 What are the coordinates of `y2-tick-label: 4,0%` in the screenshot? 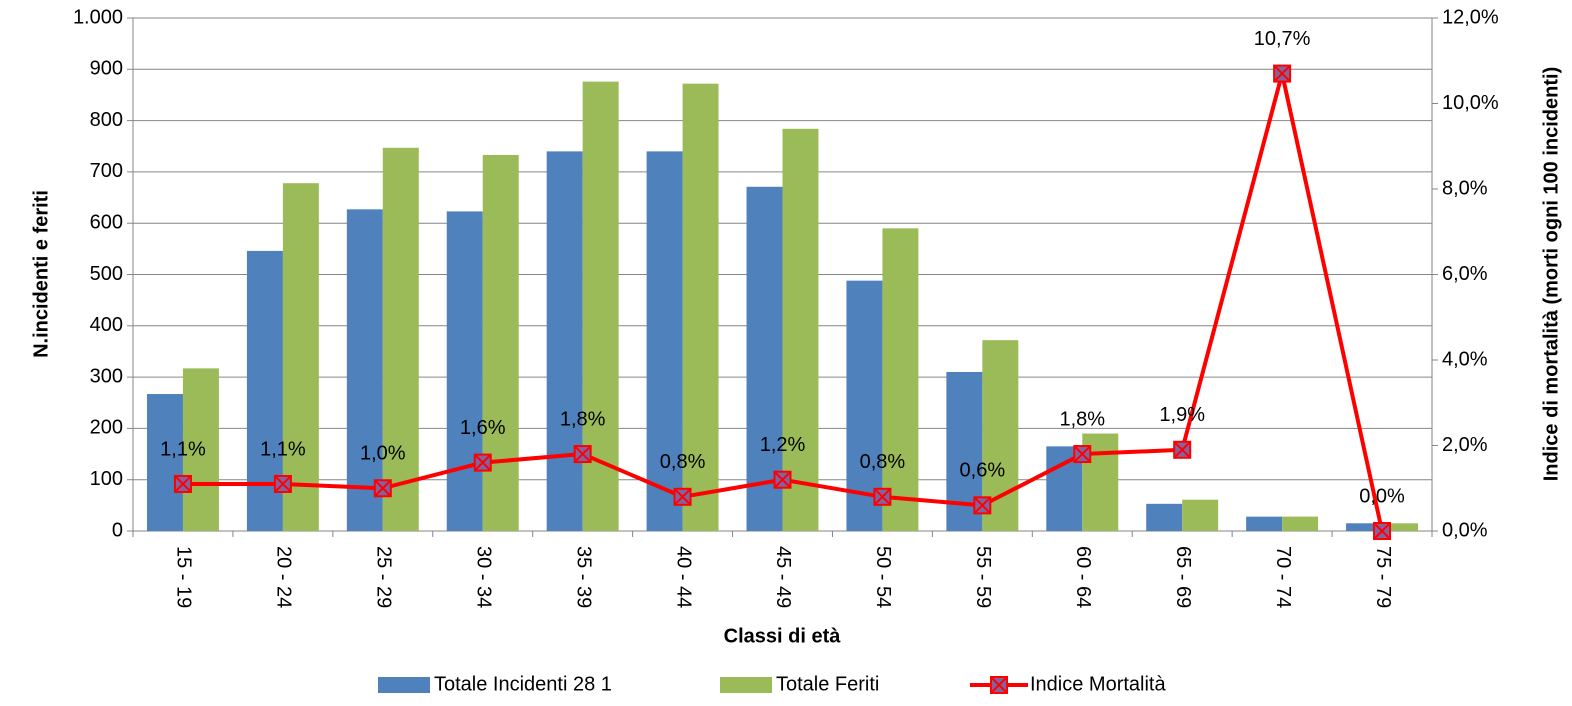 It's located at (1465, 359).